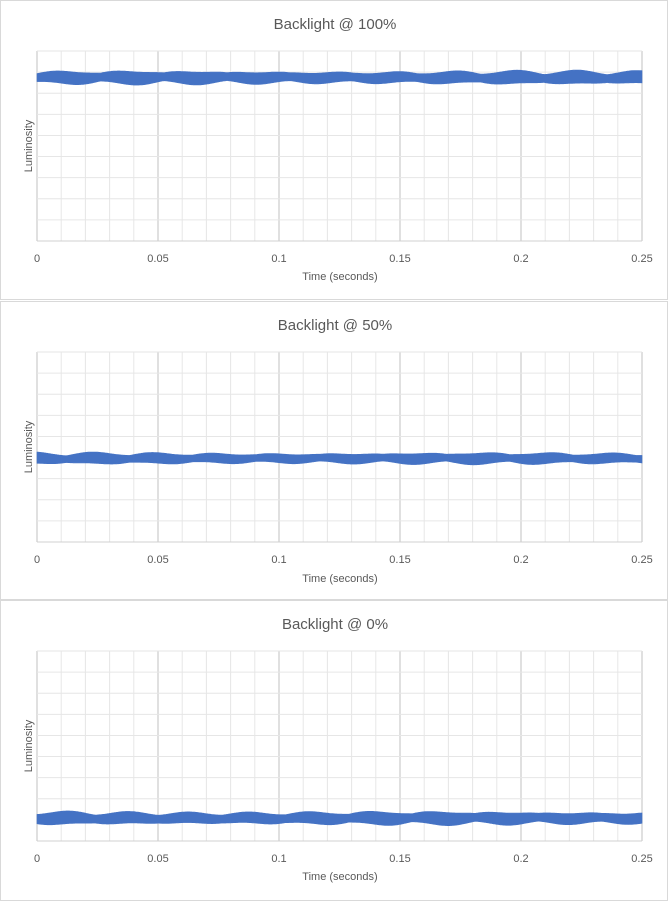 The height and width of the screenshot is (905, 668). I want to click on chart-title: Backlight @ 100%, so click(335, 24).